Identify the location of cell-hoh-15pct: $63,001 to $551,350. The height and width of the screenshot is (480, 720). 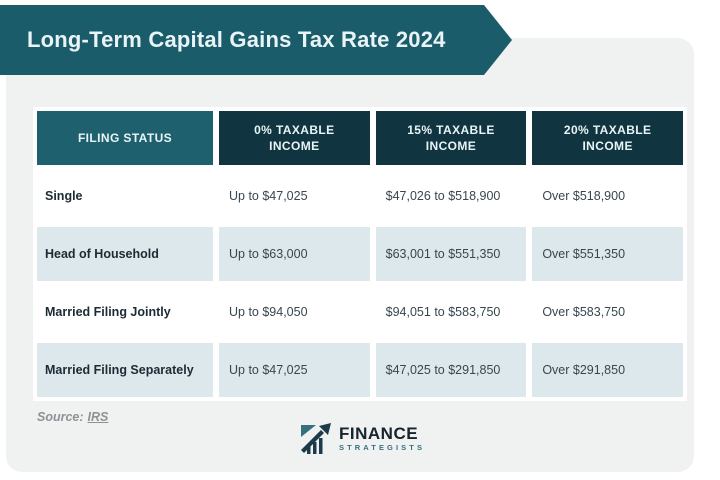
(451, 254).